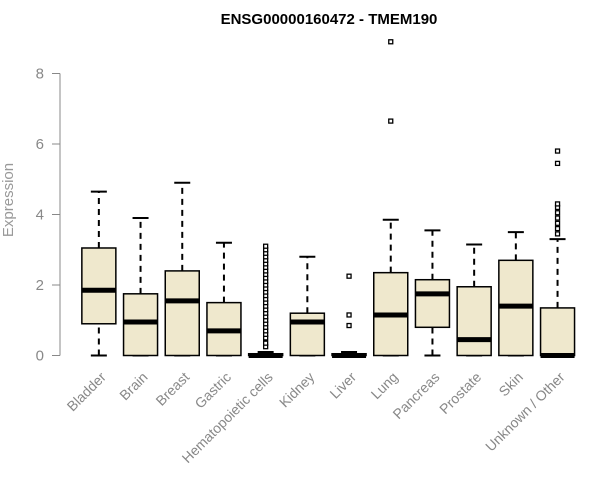 This screenshot has width=600, height=500. I want to click on y-axis: 0 2 4 6 8, so click(48, 215).